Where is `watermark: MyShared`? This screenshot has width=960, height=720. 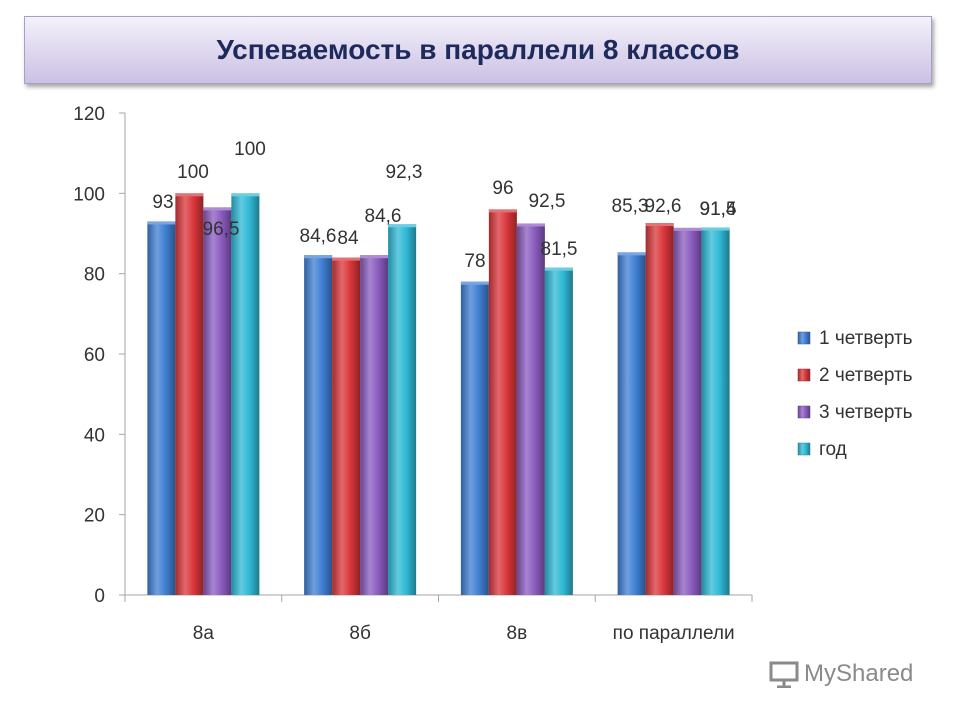
watermark: MyShared is located at coordinates (853, 674).